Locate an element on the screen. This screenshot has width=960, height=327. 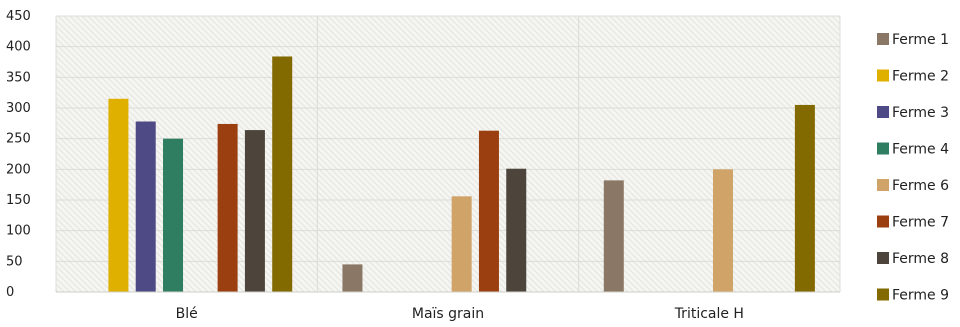
x-tick-label: Triticale H is located at coordinates (709, 314).